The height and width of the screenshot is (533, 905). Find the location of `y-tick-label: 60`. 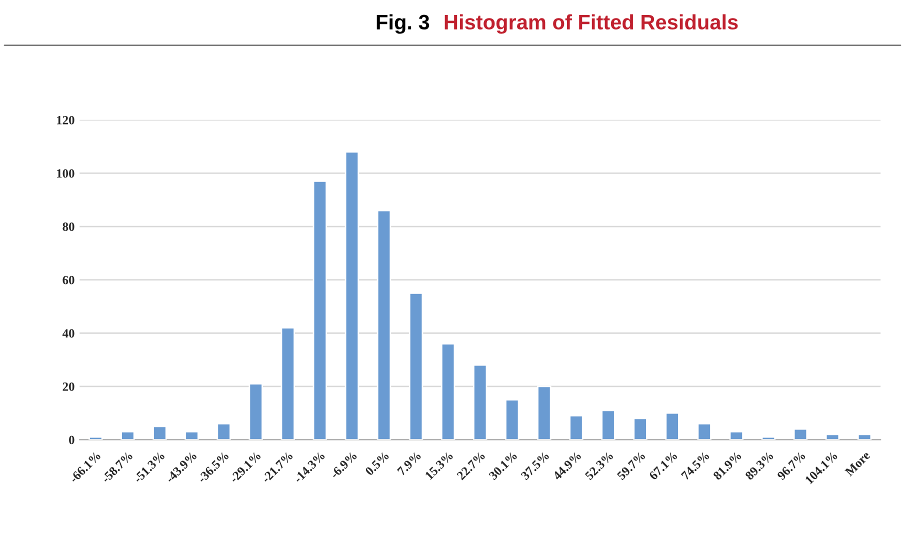

y-tick-label: 60 is located at coordinates (68, 280).